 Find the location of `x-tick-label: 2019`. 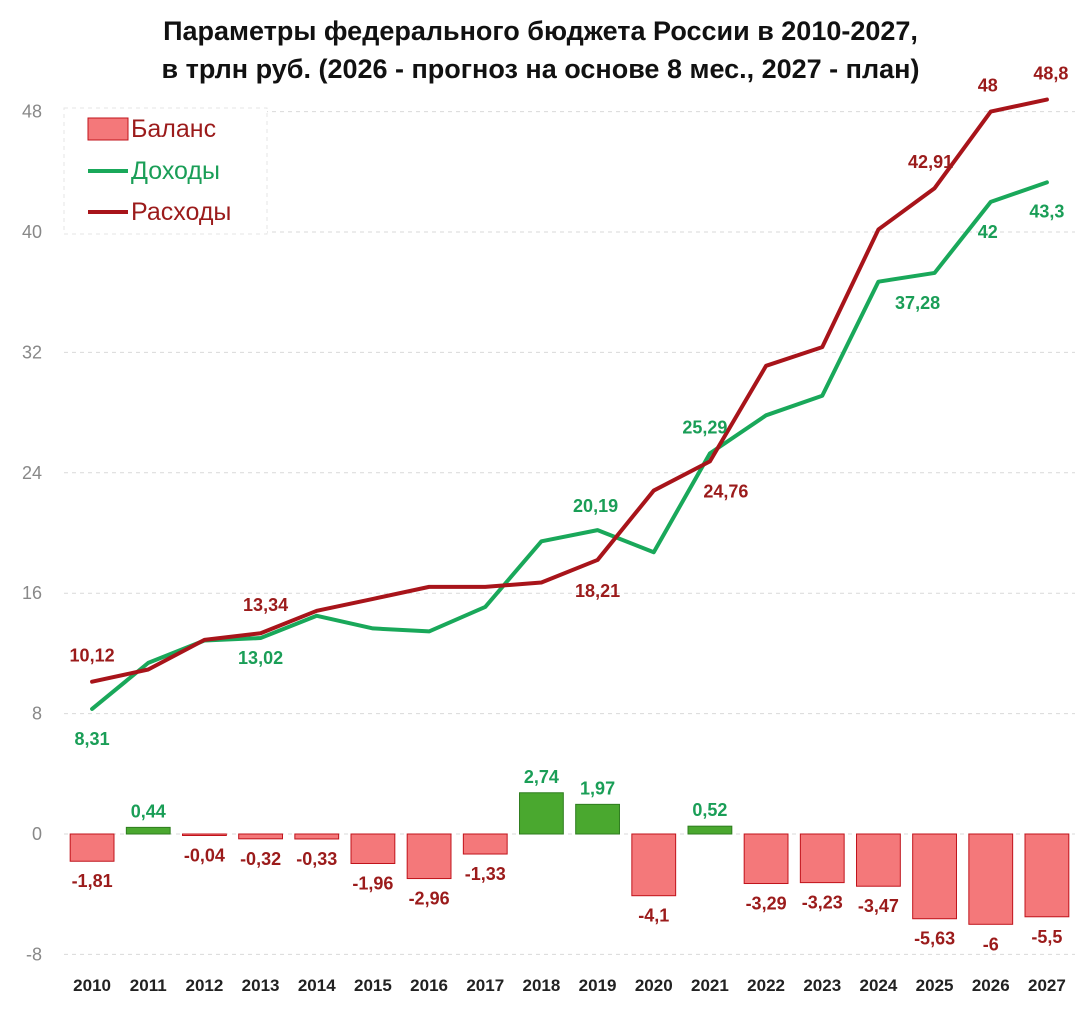

x-tick-label: 2019 is located at coordinates (598, 985).